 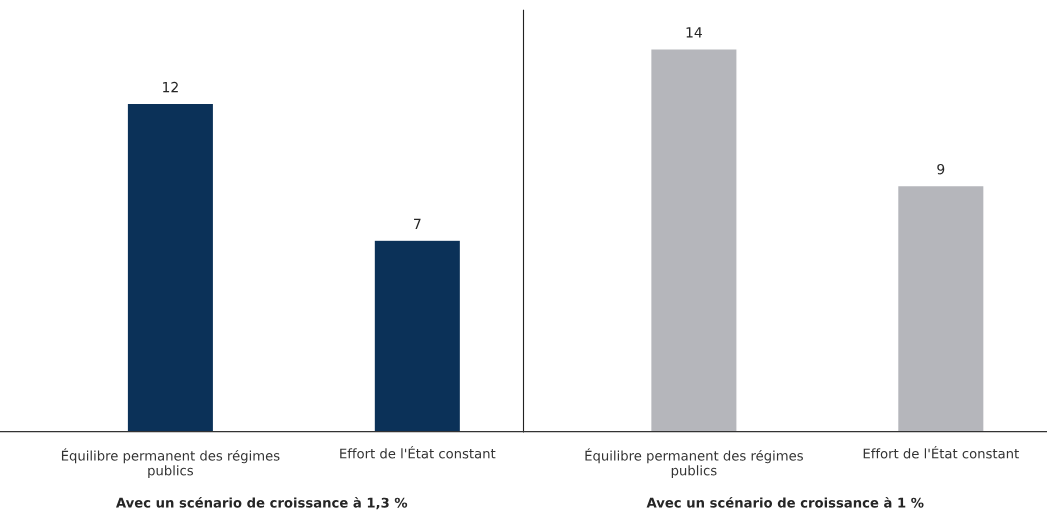 What do you see at coordinates (170, 87) in the screenshot?
I see `data-label: 12` at bounding box center [170, 87].